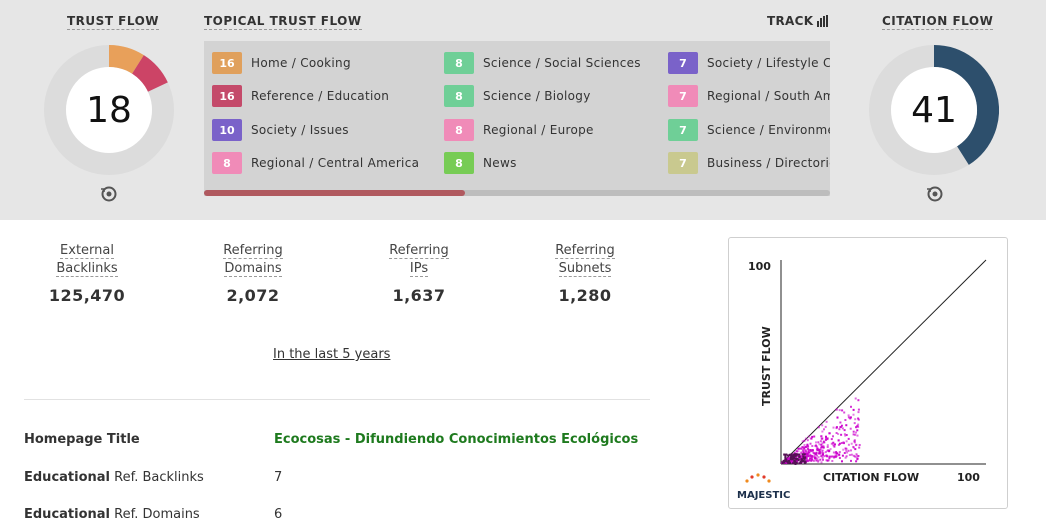  I want to click on ttf-item: 16 Reference / Education, so click(300, 96).